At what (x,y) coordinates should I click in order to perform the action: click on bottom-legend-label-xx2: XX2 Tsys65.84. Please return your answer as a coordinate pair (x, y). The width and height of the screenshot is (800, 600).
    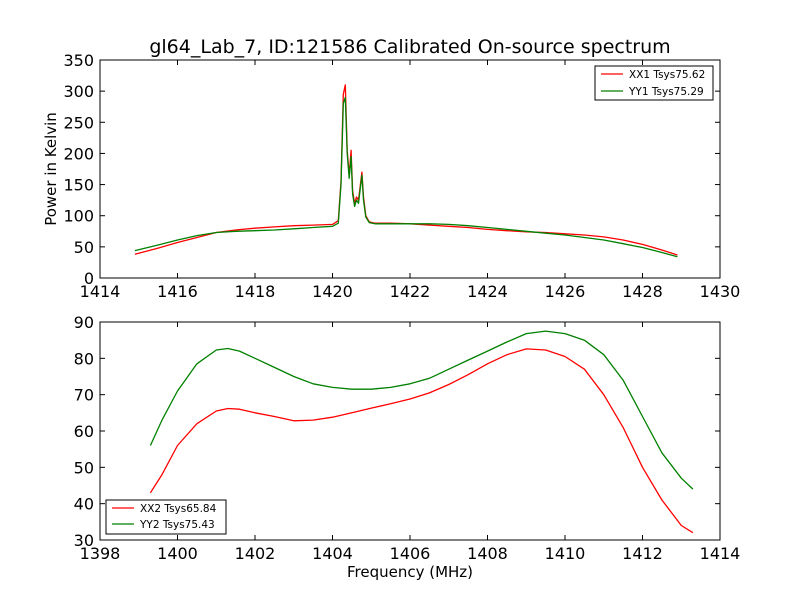
    Looking at the image, I should click on (178, 509).